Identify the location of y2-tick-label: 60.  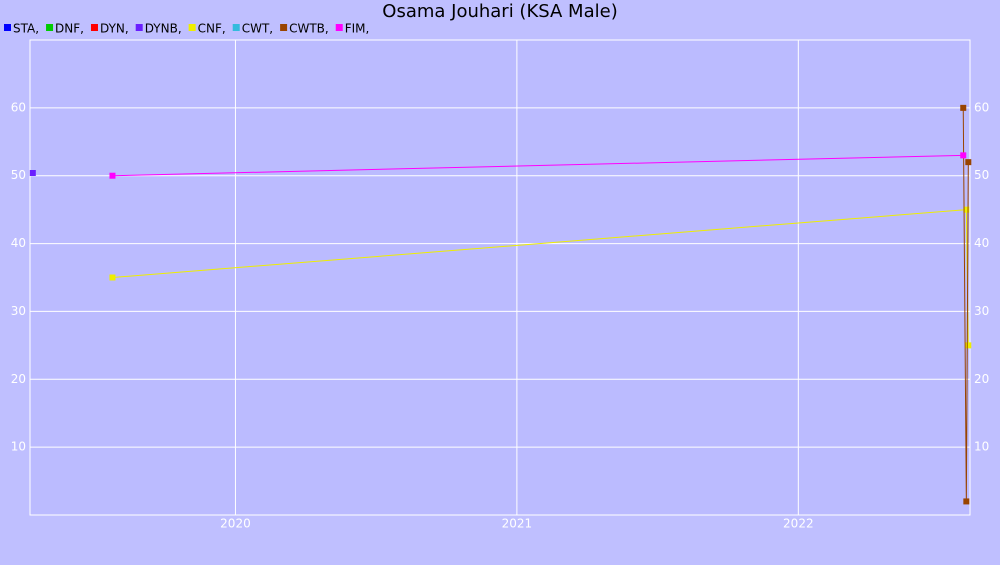
(981, 107).